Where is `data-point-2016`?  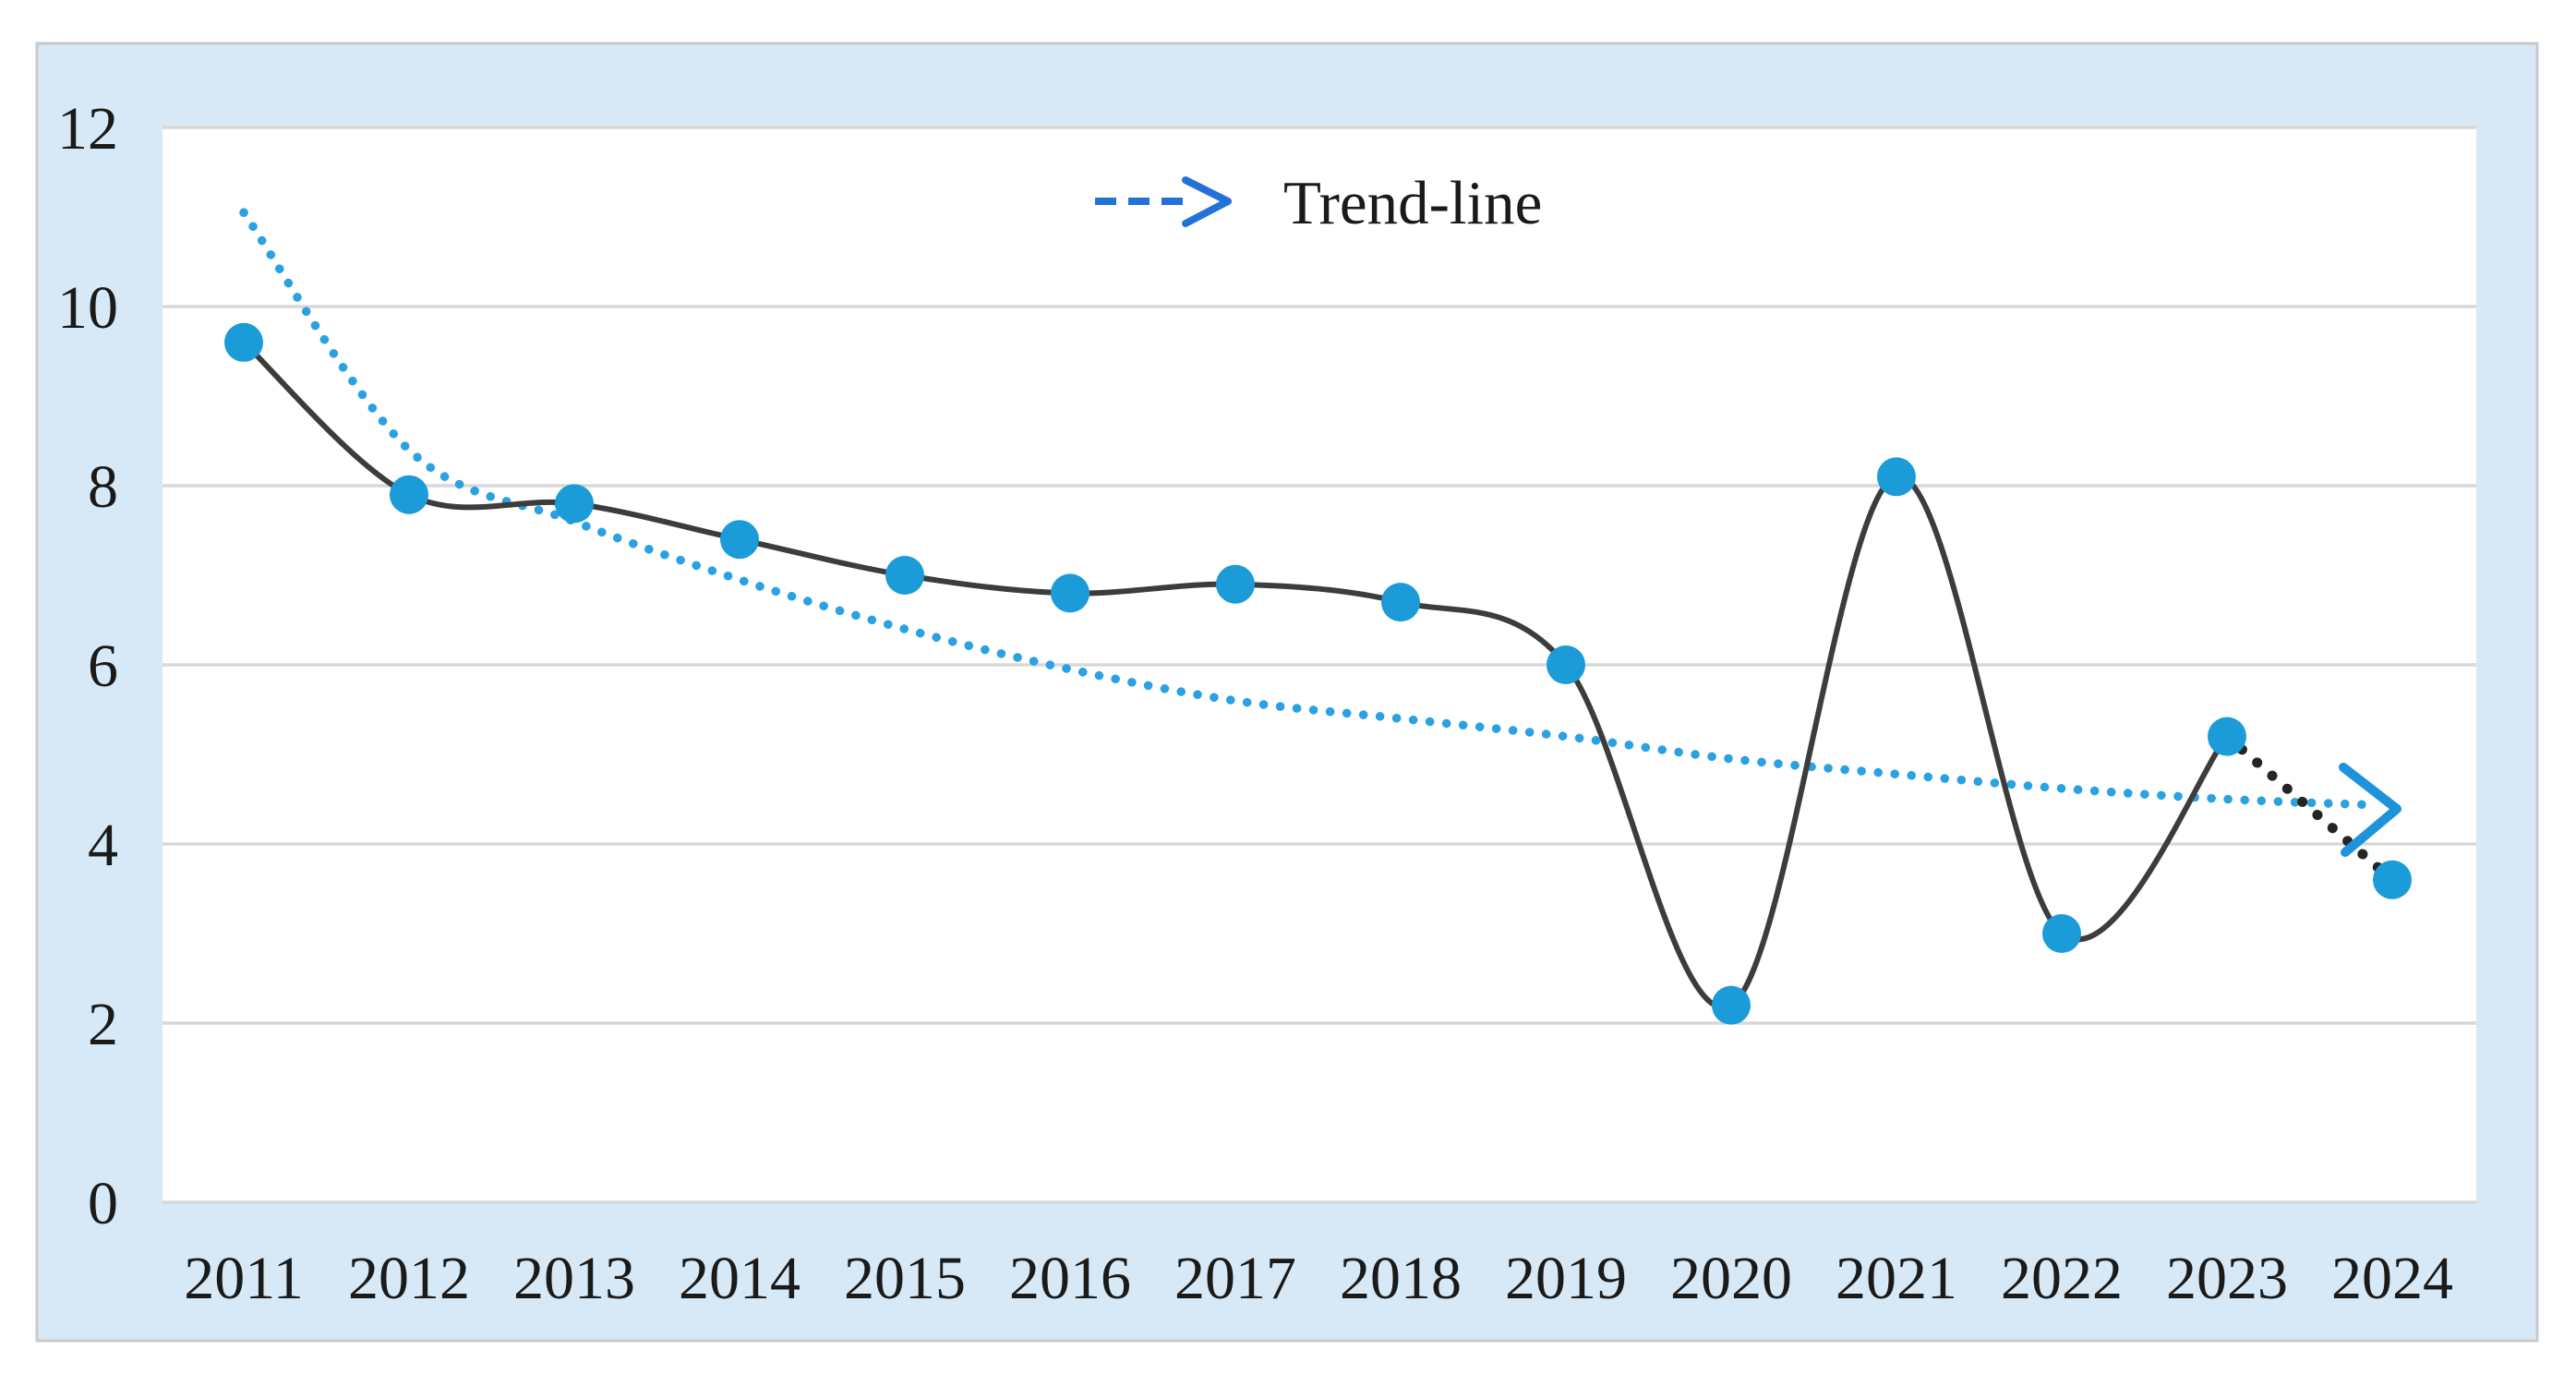
data-point-2016 is located at coordinates (1070, 593).